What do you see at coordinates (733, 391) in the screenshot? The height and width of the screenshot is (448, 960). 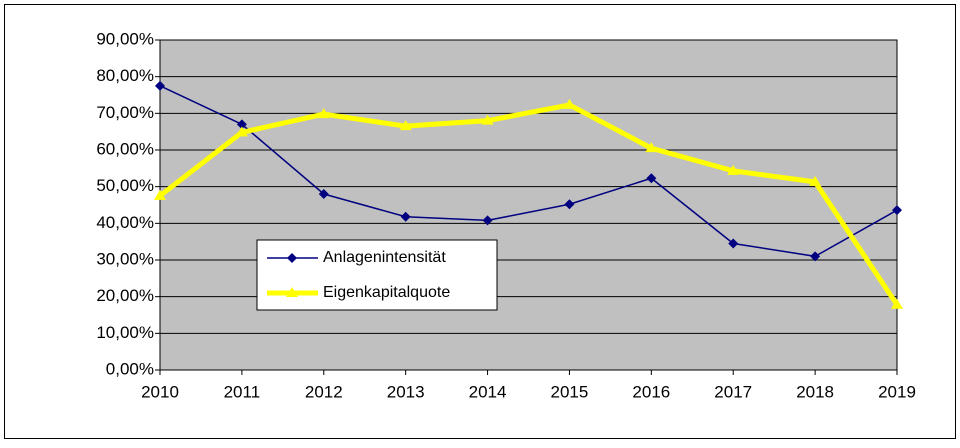 I see `x-tick-label: 2017` at bounding box center [733, 391].